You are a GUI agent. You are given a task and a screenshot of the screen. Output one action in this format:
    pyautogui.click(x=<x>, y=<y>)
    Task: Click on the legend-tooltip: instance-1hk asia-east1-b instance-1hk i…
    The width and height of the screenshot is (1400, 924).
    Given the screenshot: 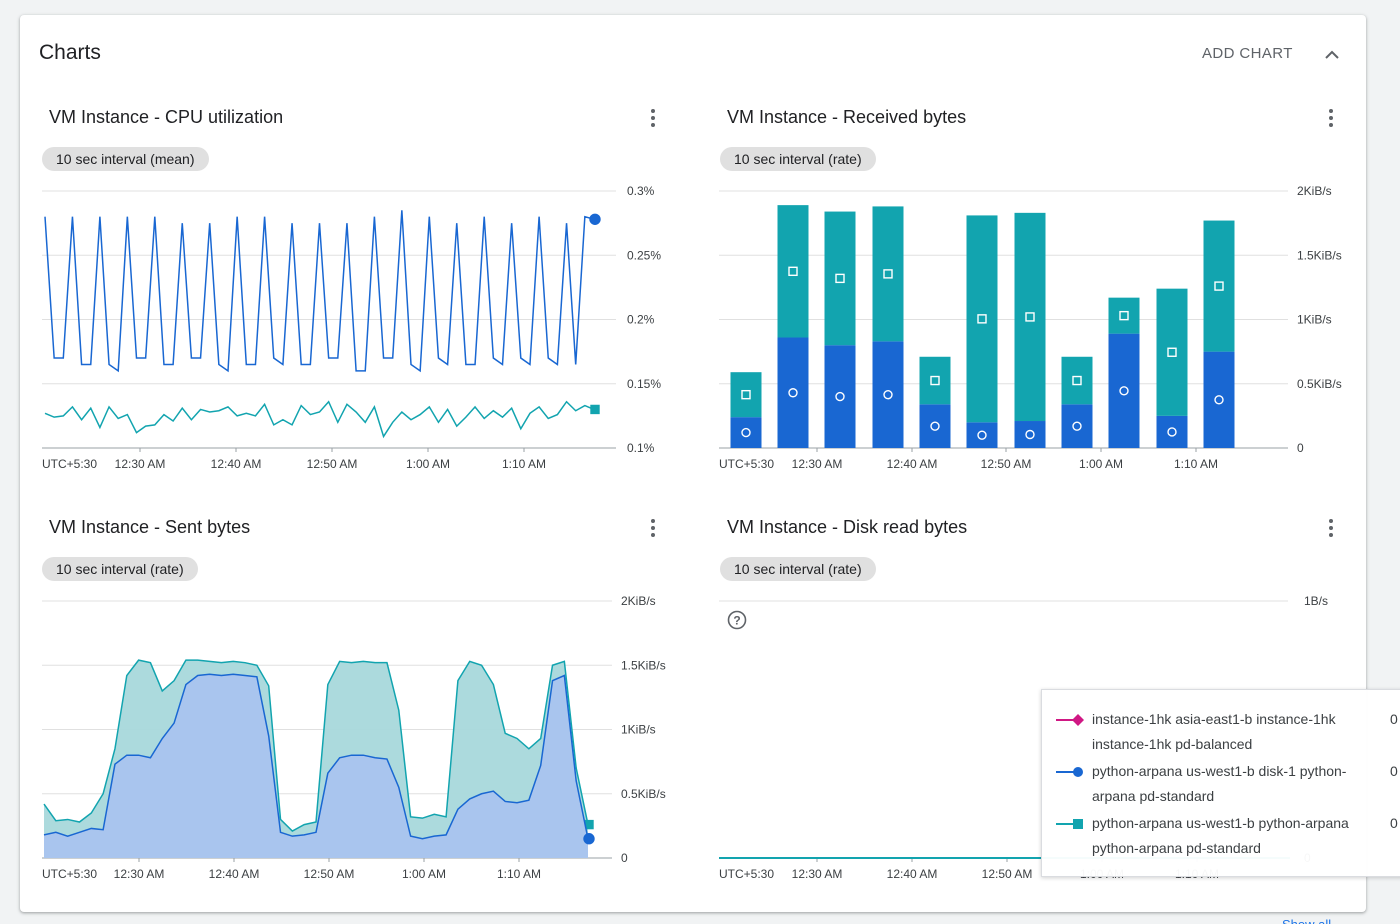 What is the action you would take?
    pyautogui.click(x=1220, y=783)
    